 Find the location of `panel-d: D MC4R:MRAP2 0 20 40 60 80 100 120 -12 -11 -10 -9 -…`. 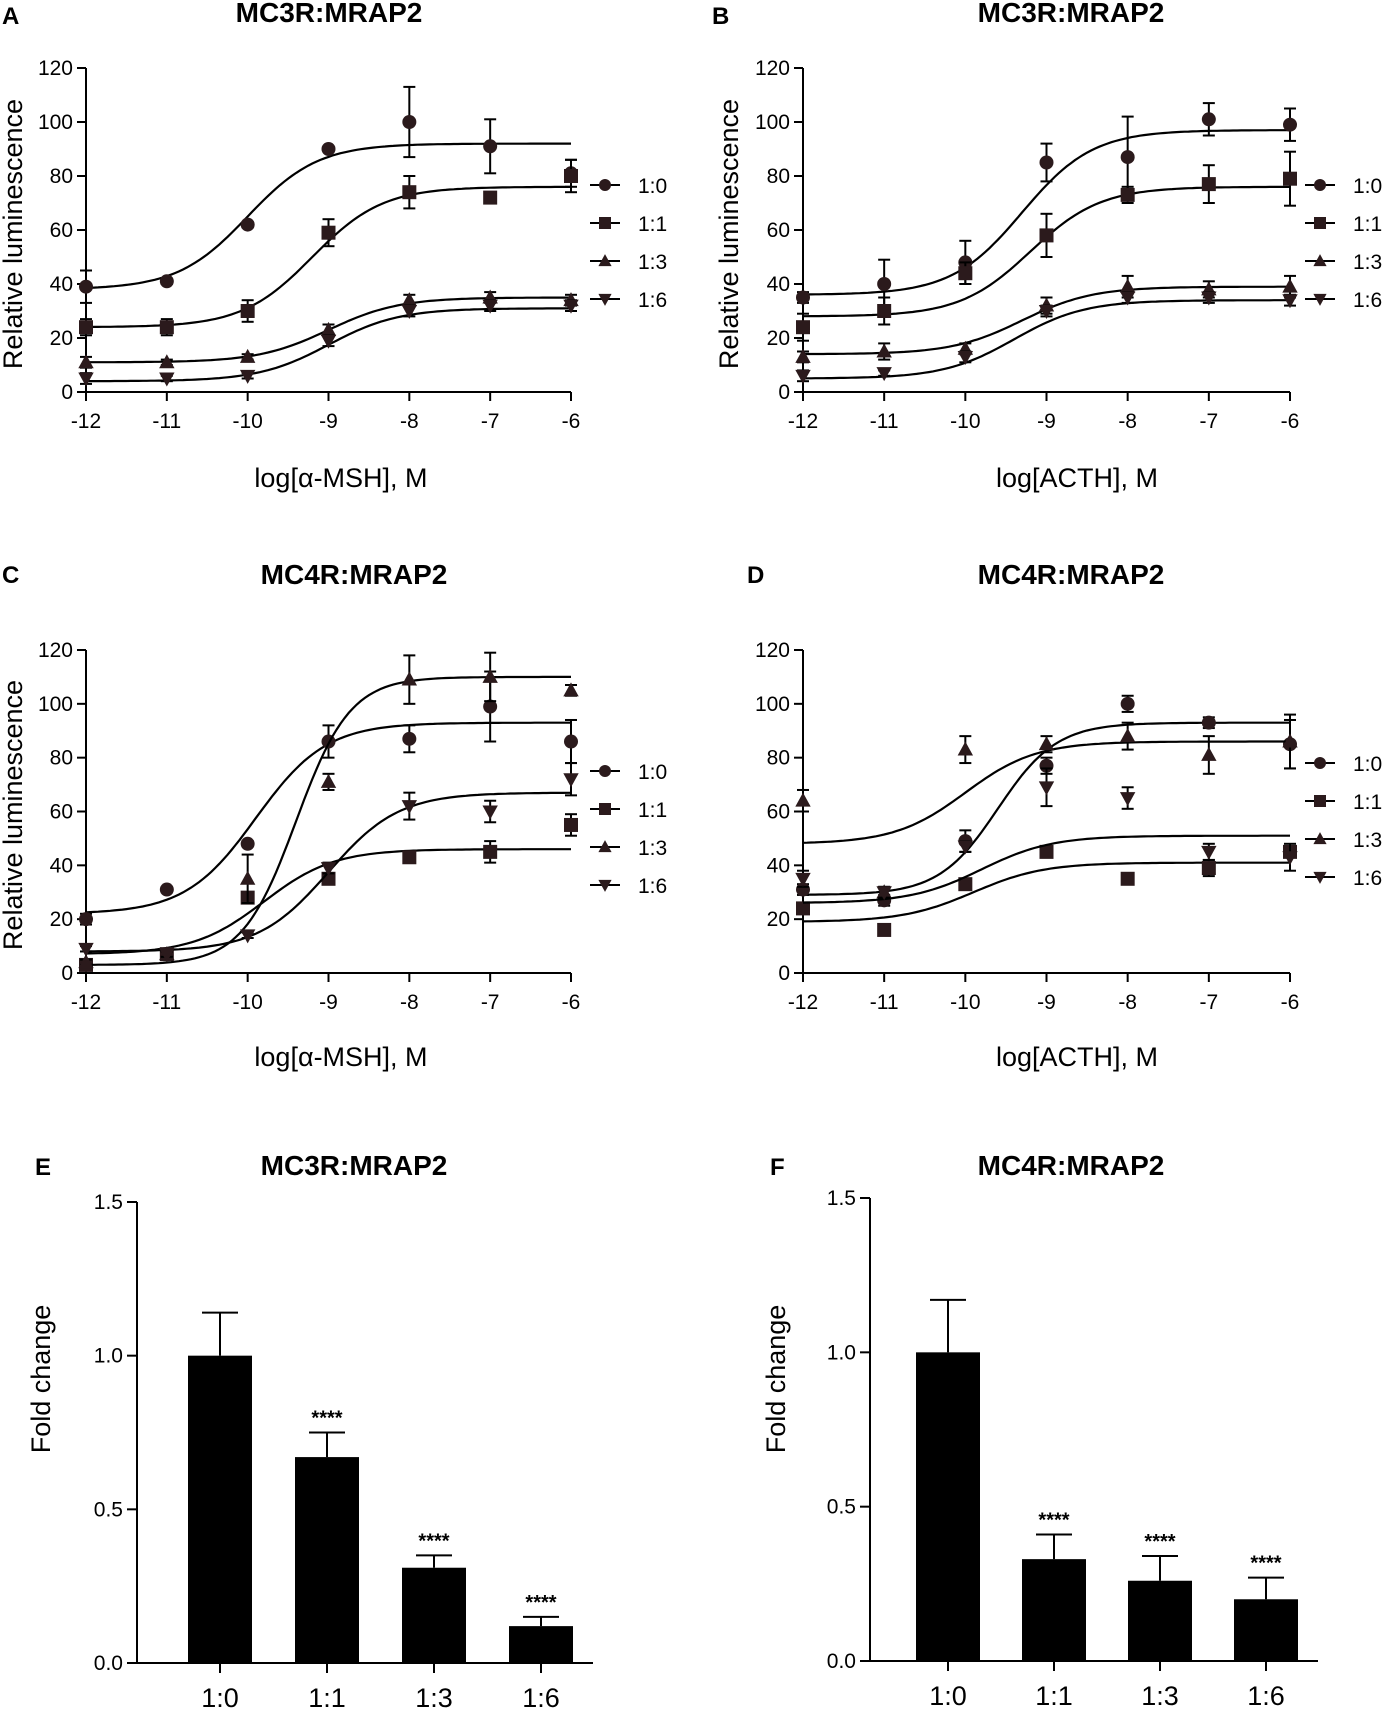

panel-d: D MC4R:MRAP2 0 20 40 60 80 100 120 -12 -11 -10 -9 -… is located at coordinates (1064, 815).